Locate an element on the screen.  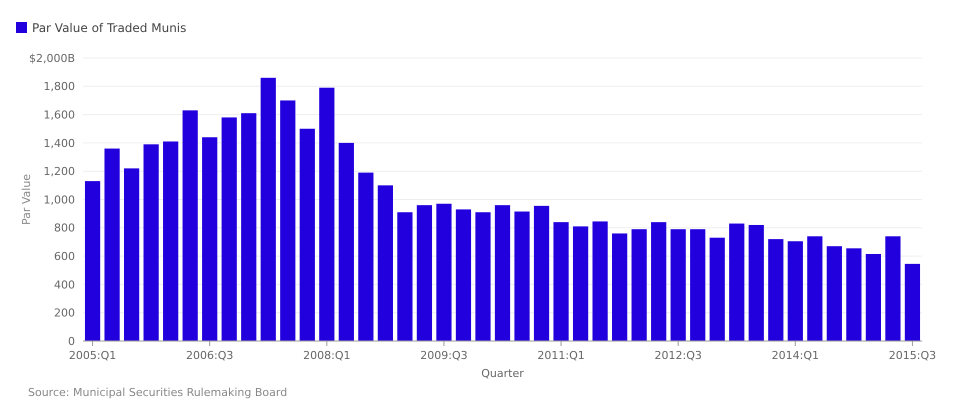
y-tick-label: 0 is located at coordinates (71, 341).